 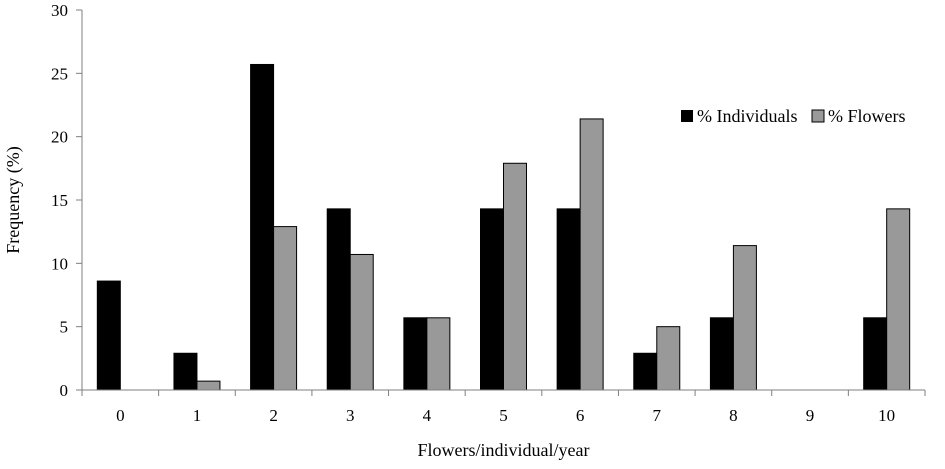 What do you see at coordinates (504, 450) in the screenshot?
I see `x-axis-title: Flowers/individual/year` at bounding box center [504, 450].